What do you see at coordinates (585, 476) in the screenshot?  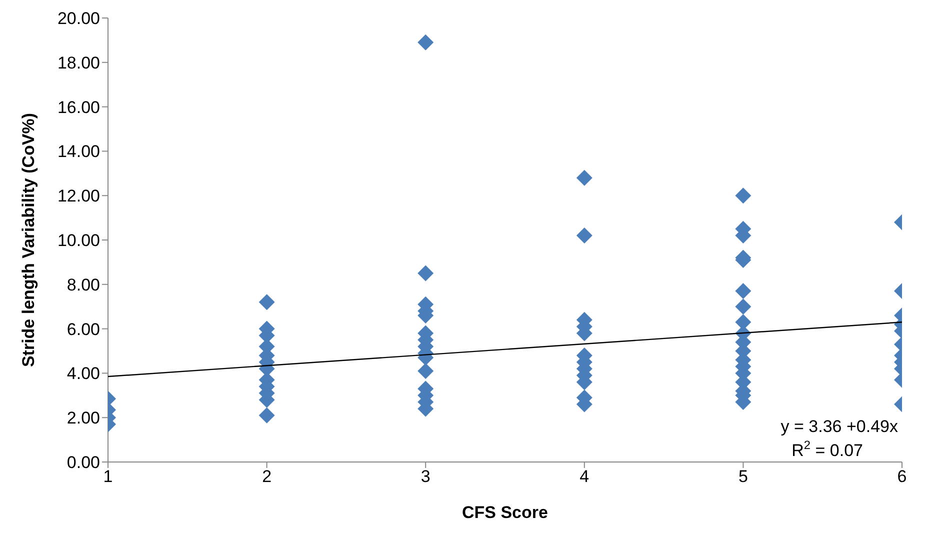 I see `x-tick-label: 4` at bounding box center [585, 476].